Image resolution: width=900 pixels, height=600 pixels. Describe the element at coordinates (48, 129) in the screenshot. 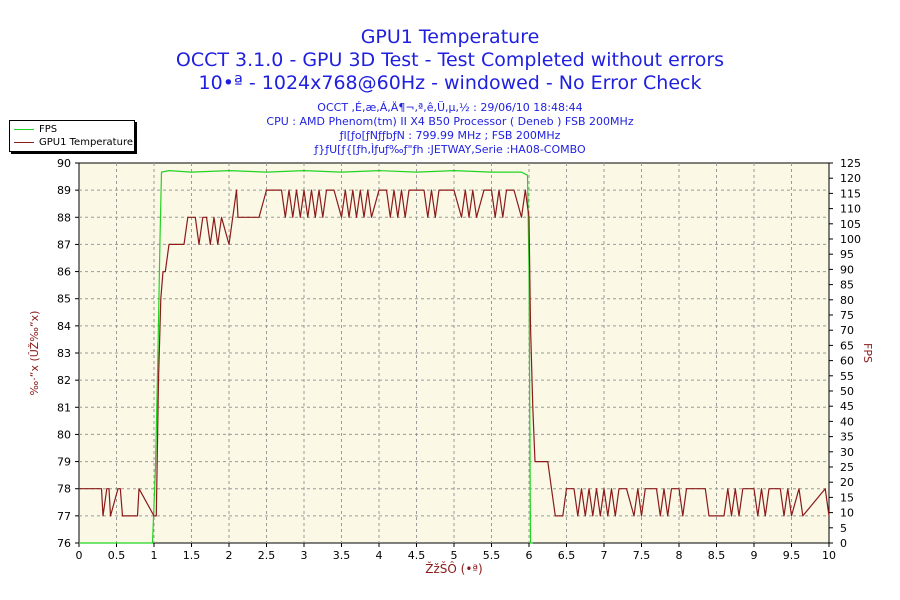

I see `legend-label-fps: FPS` at that location.